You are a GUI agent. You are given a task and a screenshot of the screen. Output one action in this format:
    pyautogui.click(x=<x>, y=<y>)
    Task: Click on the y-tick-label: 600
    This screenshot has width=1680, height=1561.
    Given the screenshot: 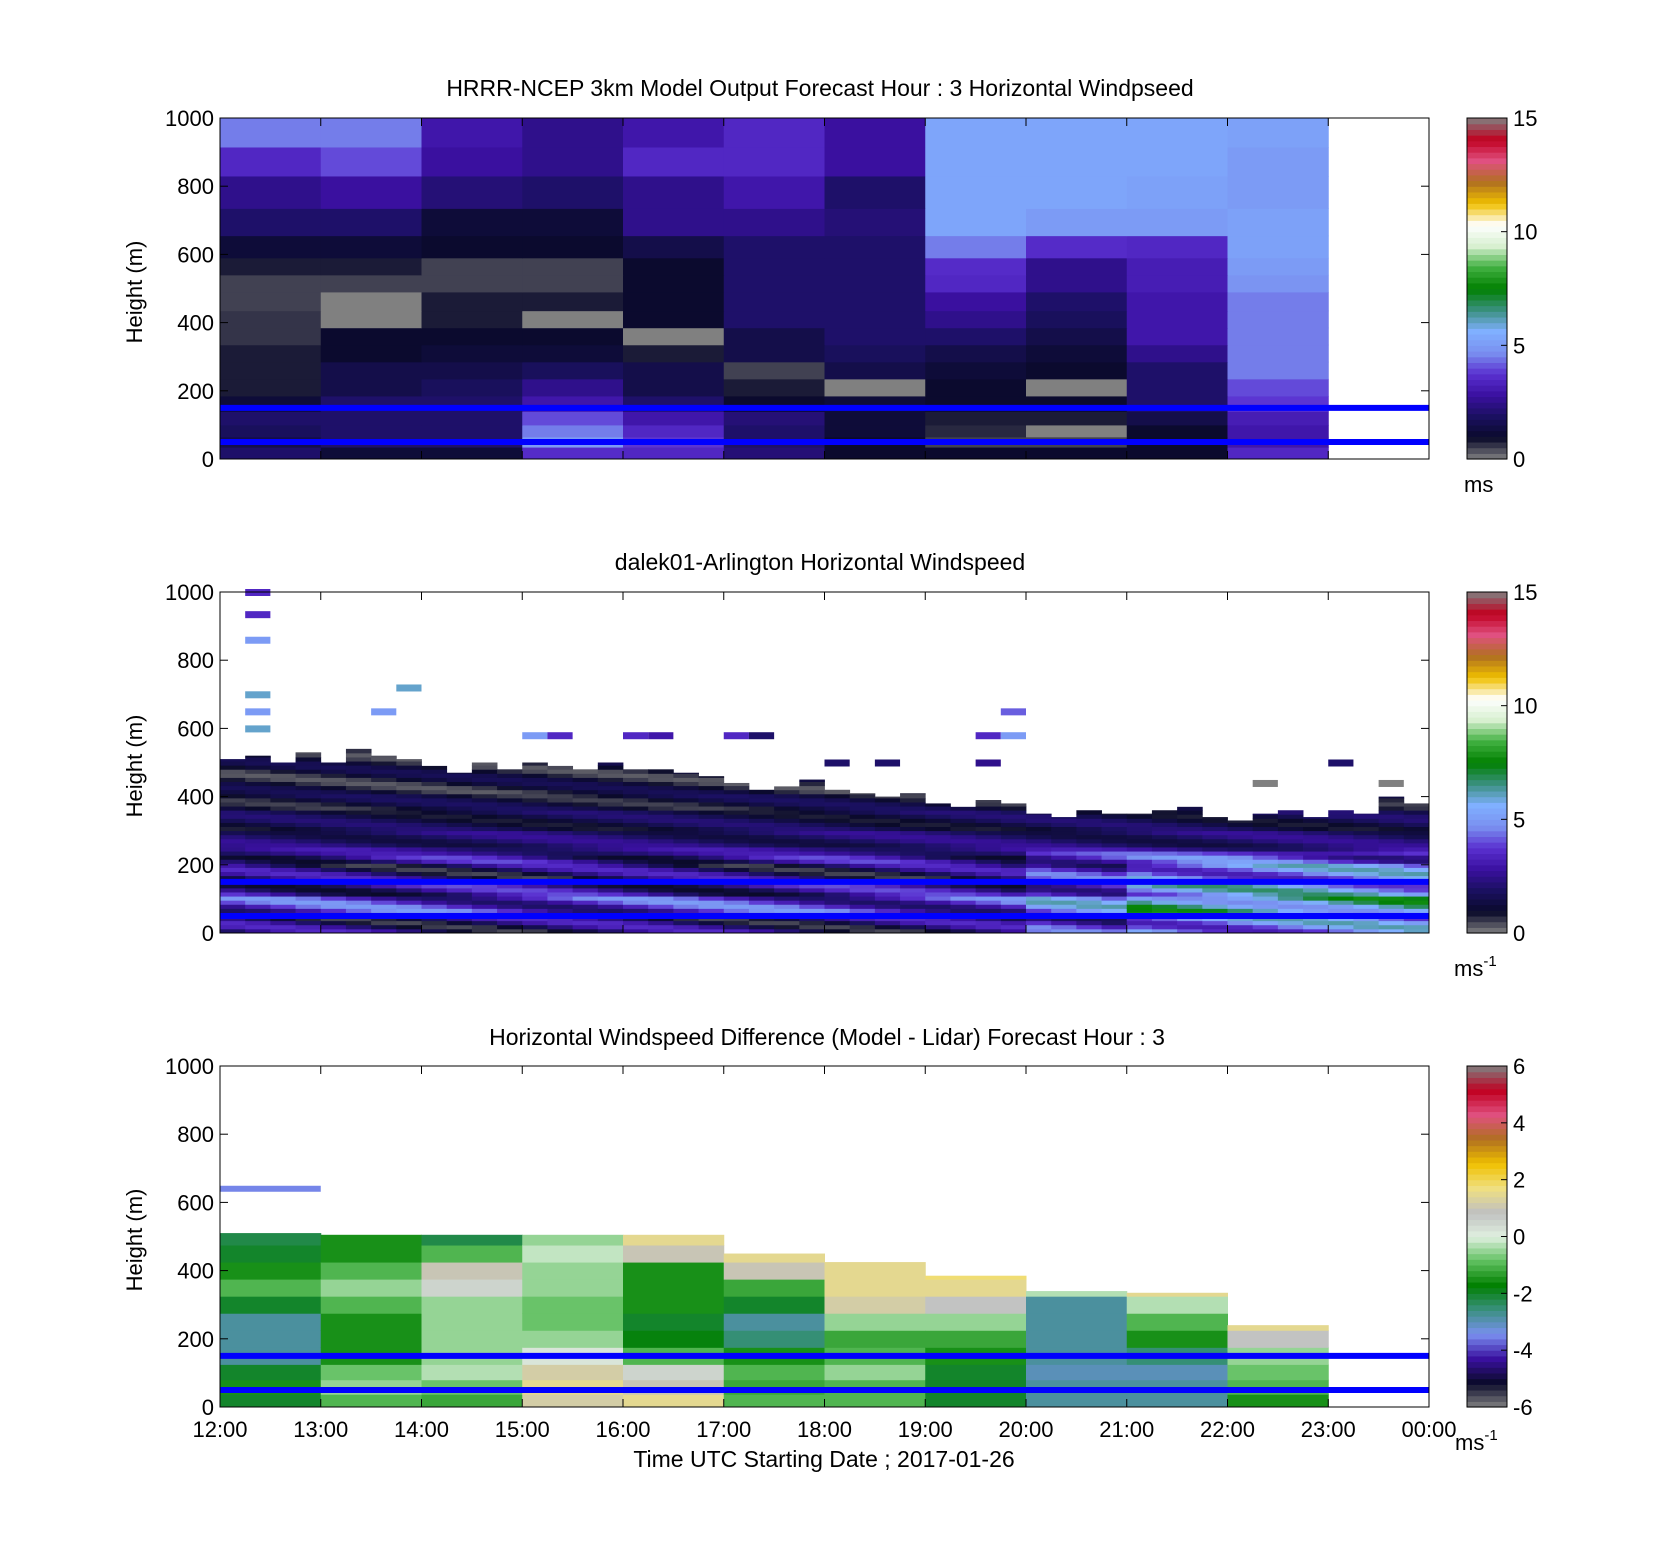 What is the action you would take?
    pyautogui.click(x=195, y=1202)
    